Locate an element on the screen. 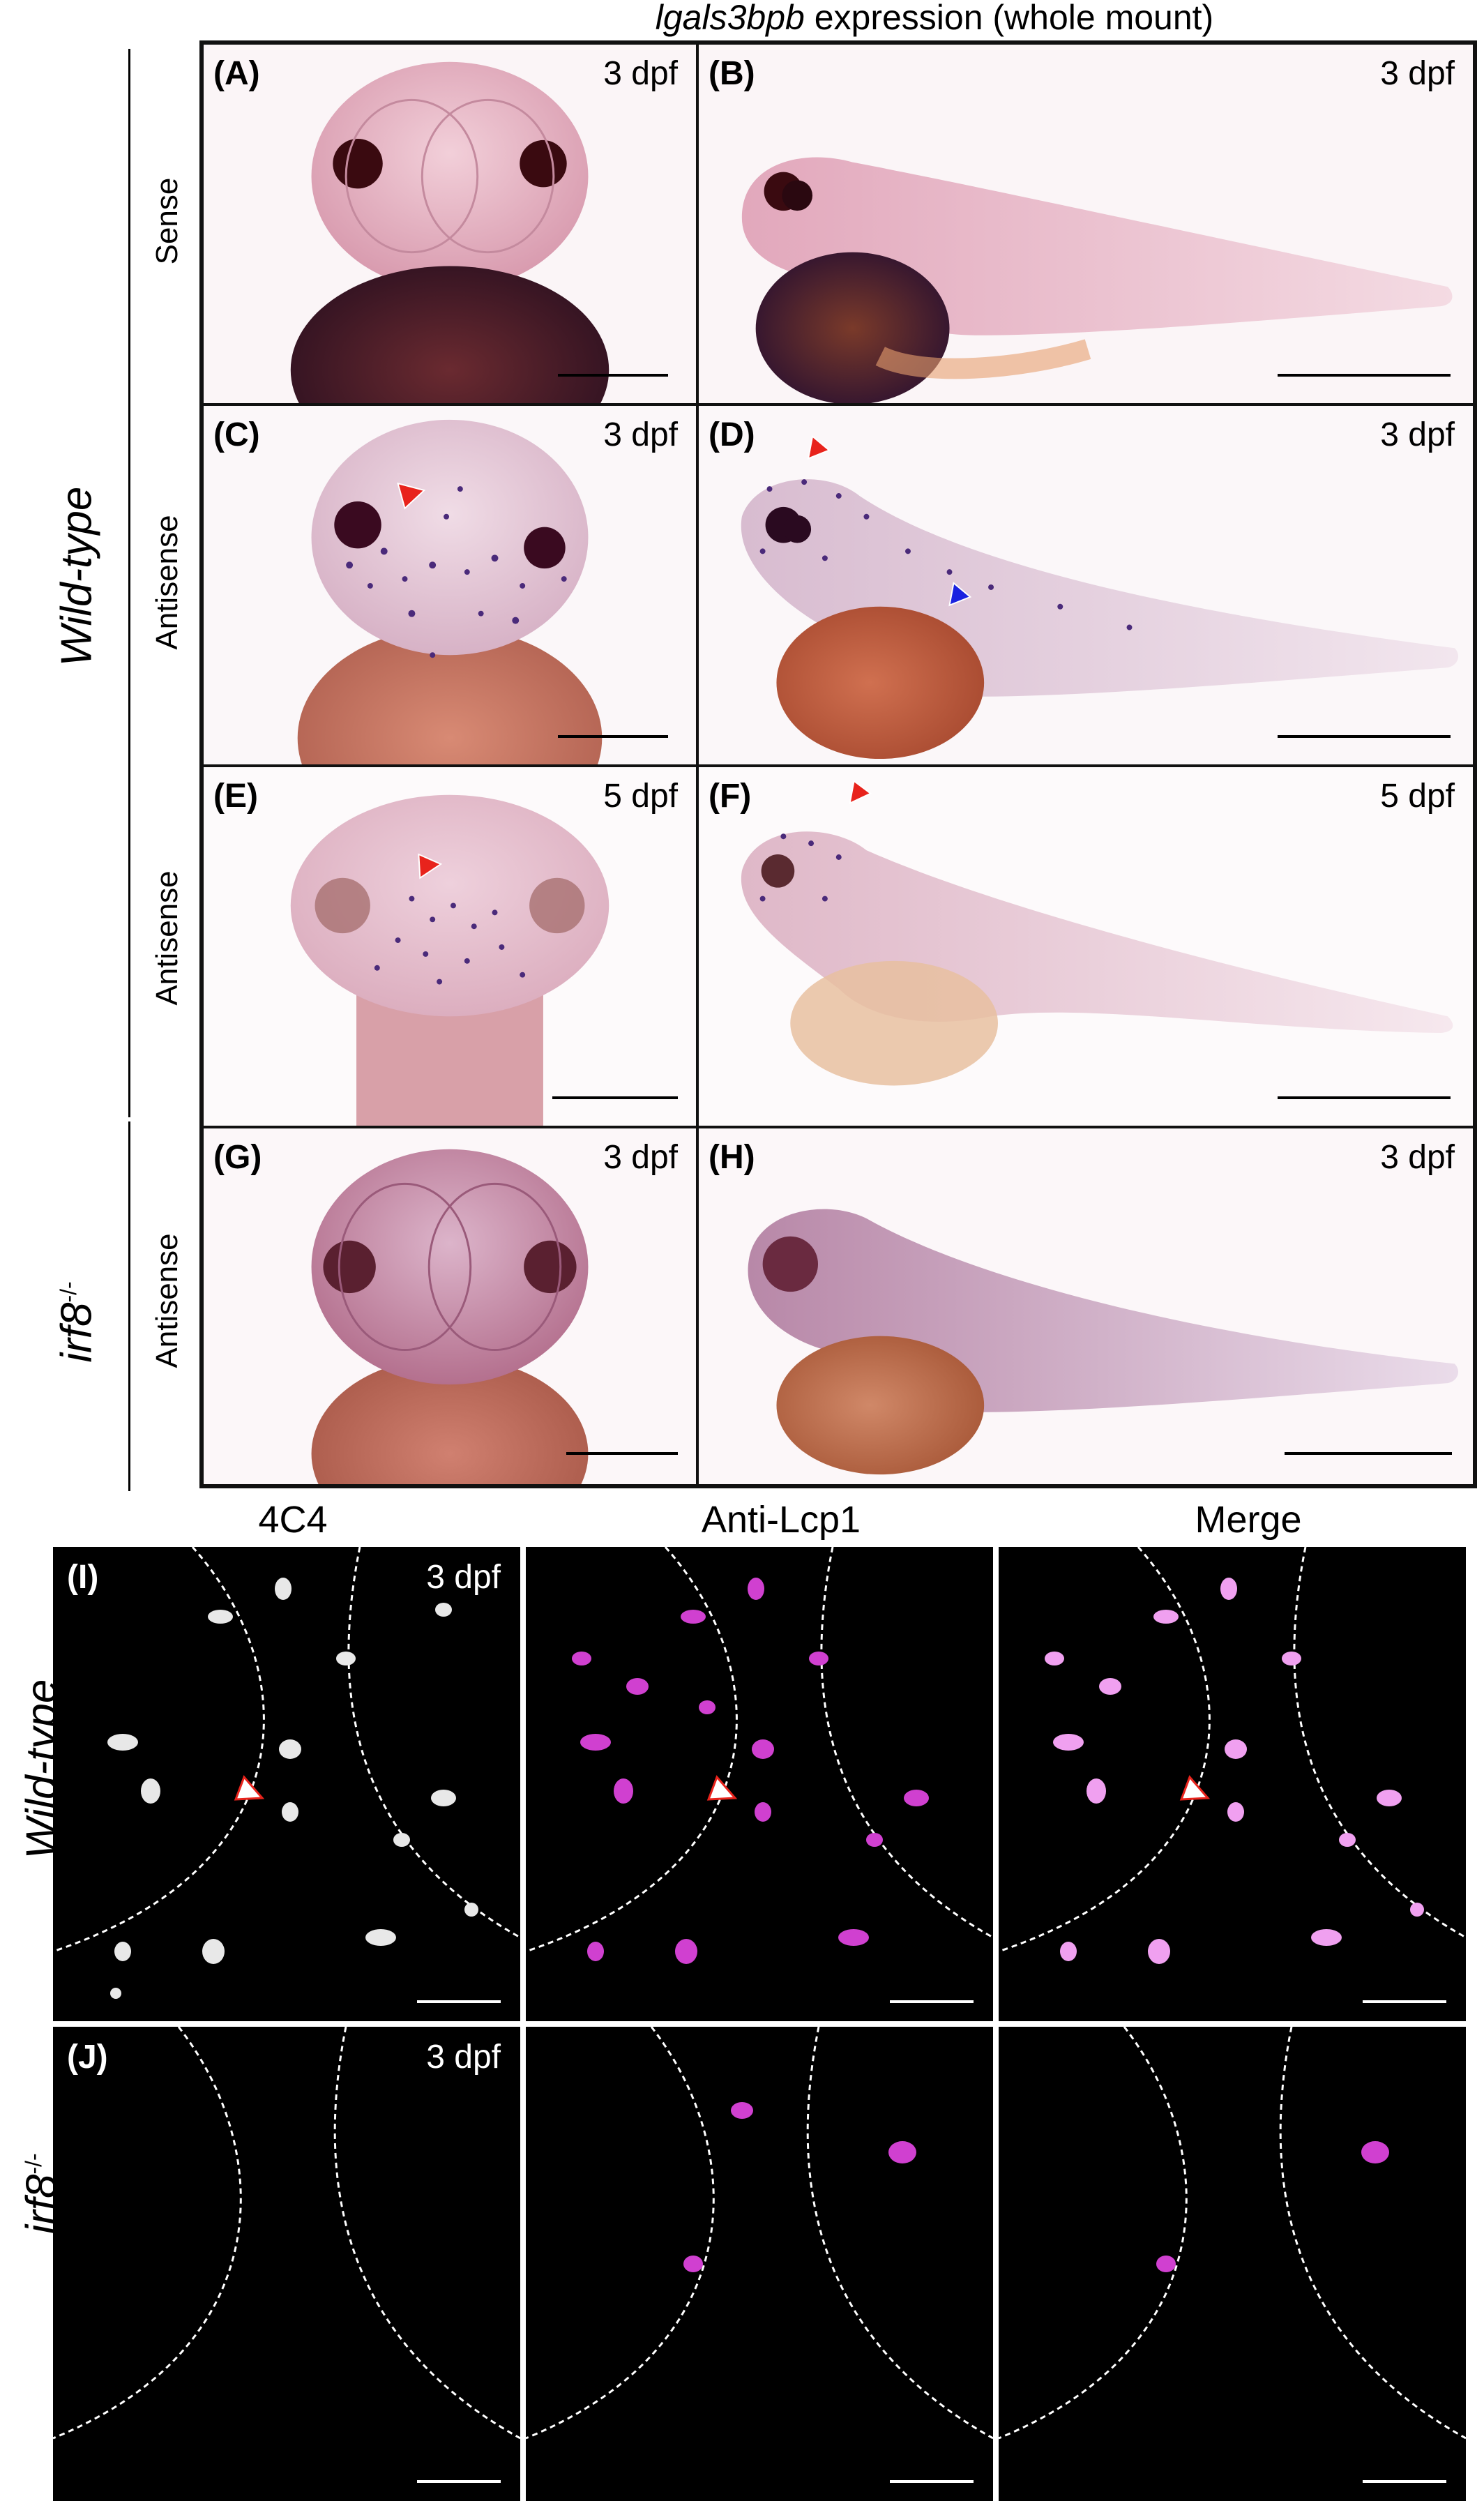  row-label-sense: Sense is located at coordinates (167, 221).